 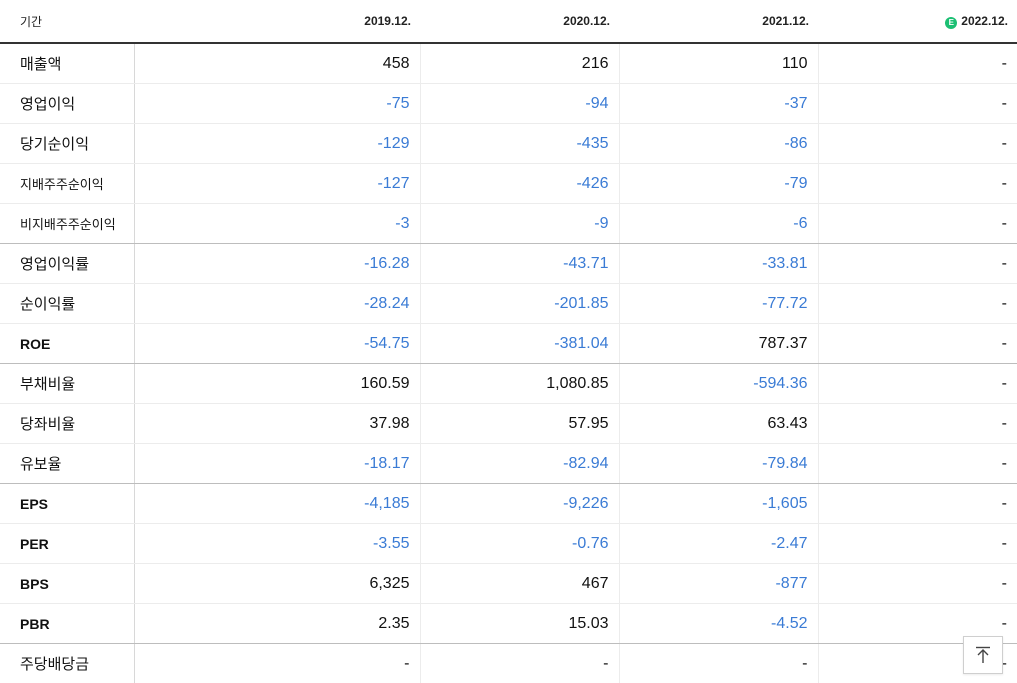 I want to click on table-row: PBR 2.35 15.03 -4.52 -, so click(x=508, y=623).